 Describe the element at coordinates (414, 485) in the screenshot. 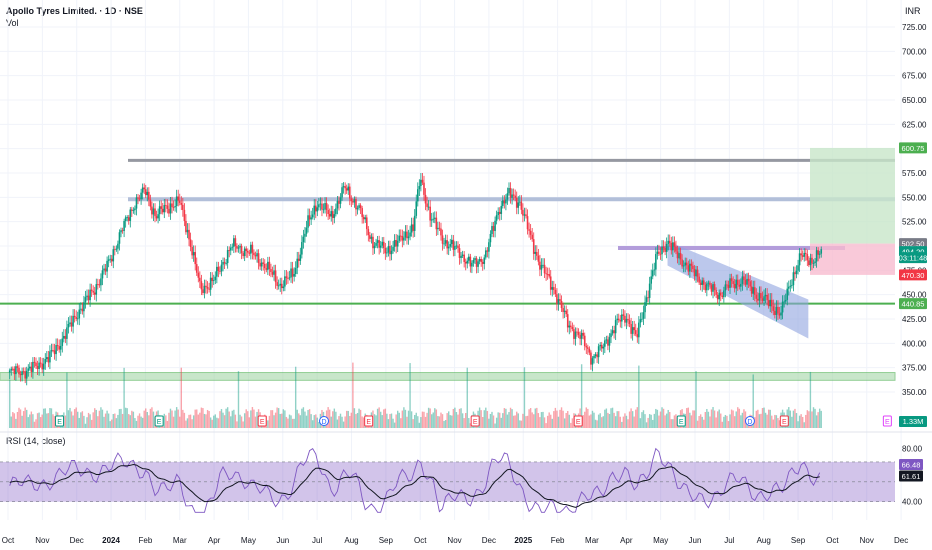

I see `rsi-ma-line` at that location.